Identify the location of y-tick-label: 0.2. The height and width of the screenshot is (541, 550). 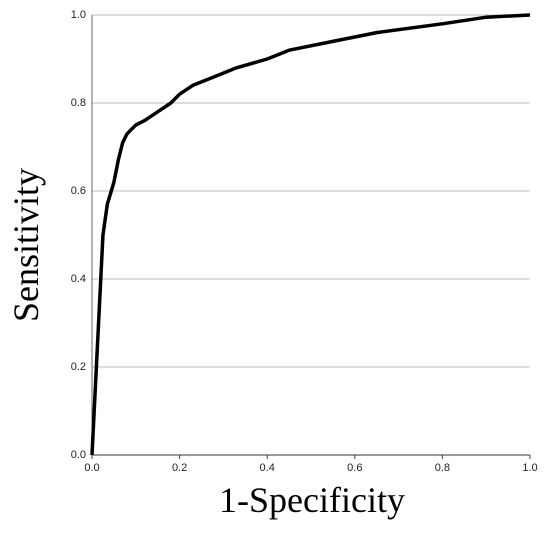
(78, 367).